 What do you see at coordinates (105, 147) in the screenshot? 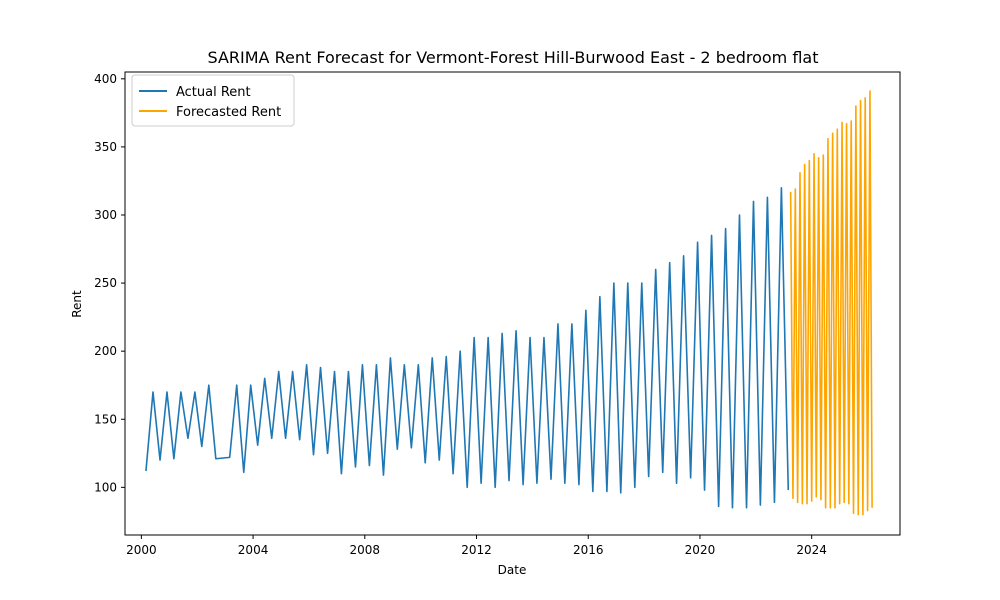
I see `y-tick-label-350: 350` at bounding box center [105, 147].